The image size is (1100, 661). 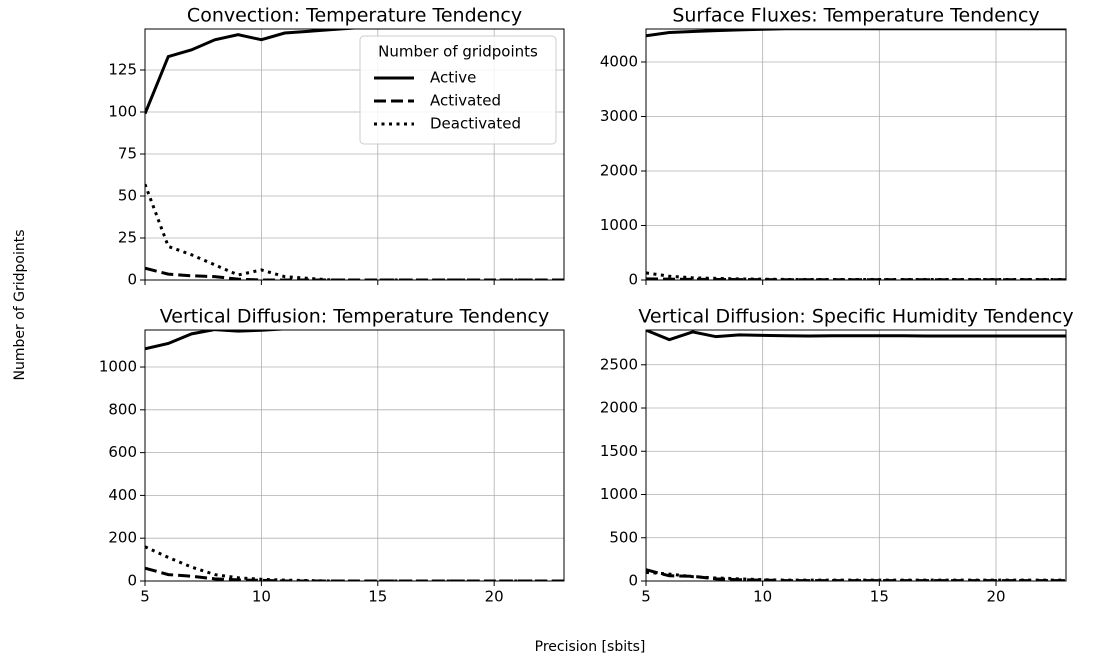 I want to click on legend-box, so click(x=458, y=90).